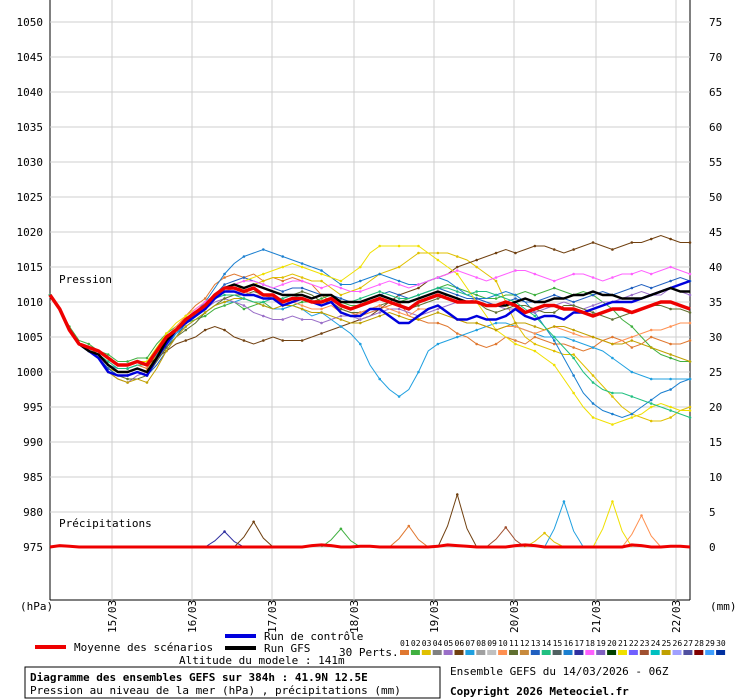 The height and width of the screenshot is (700, 740). I want to click on altitude-label: Altitude du modele : 141m, so click(262, 660).